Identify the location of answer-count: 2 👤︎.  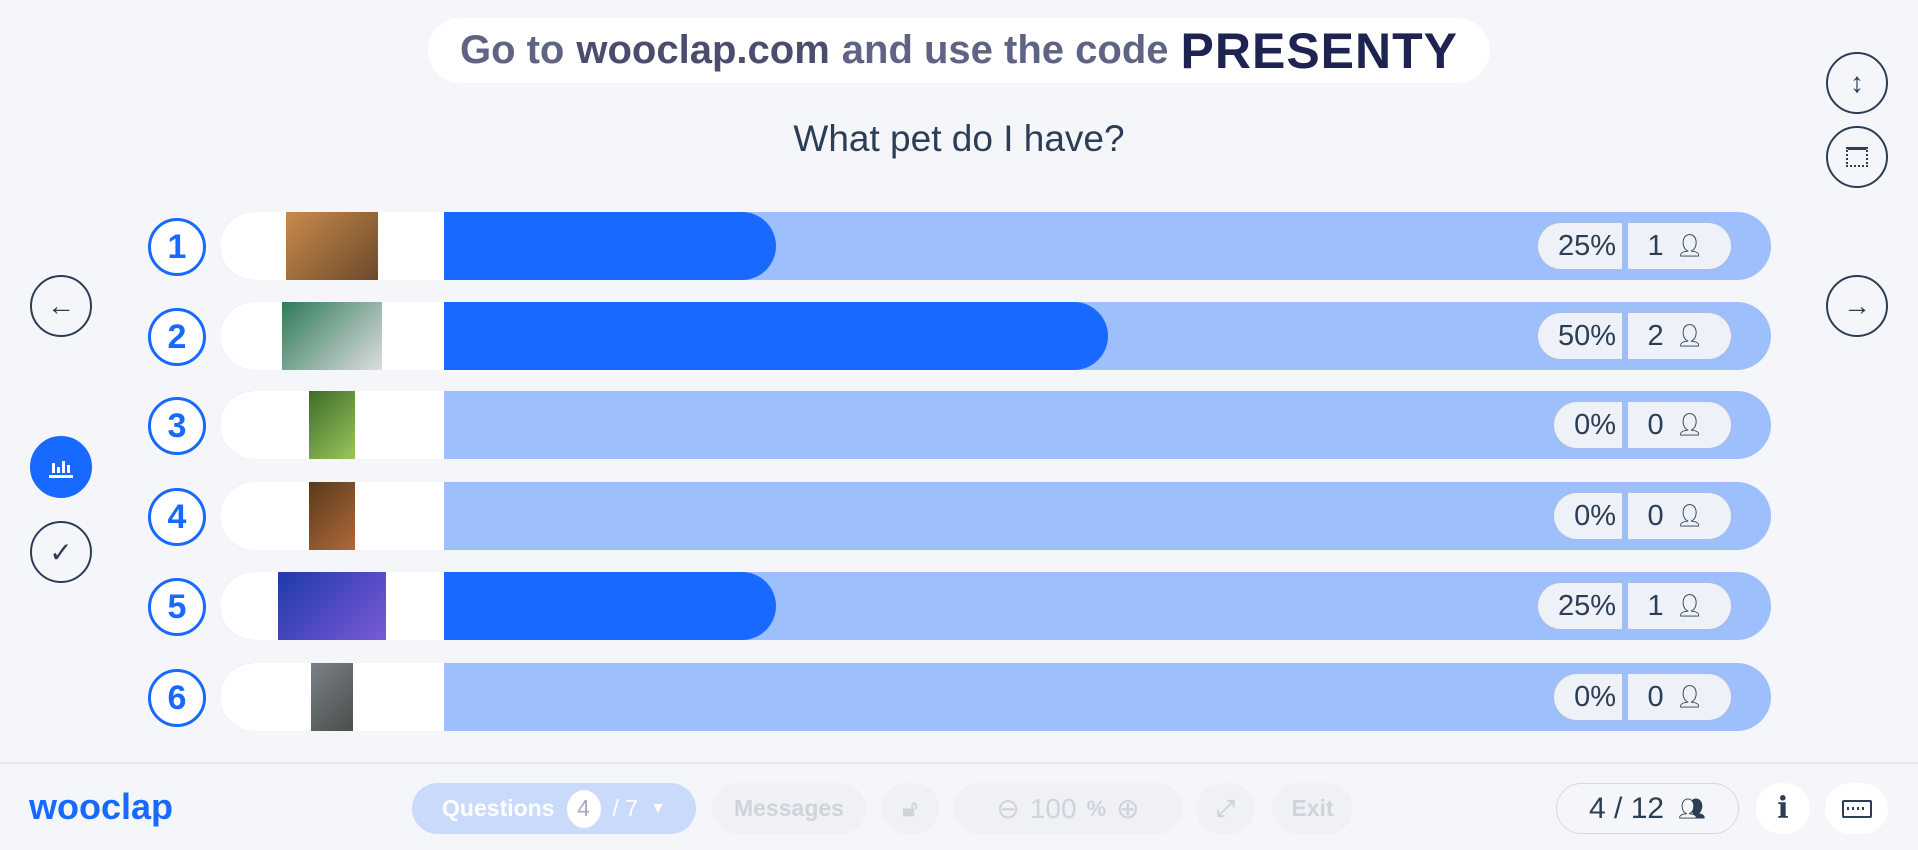
(1679, 336).